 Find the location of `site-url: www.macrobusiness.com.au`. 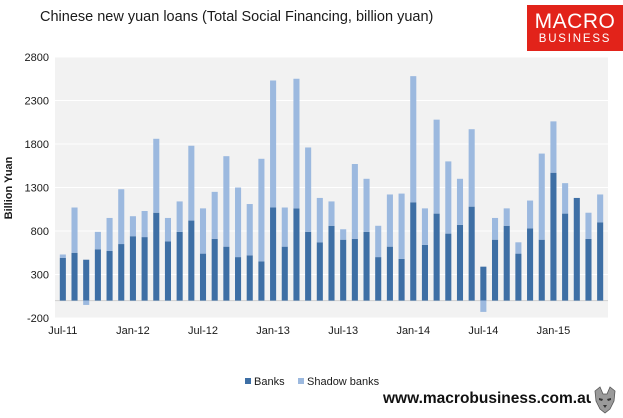

site-url: www.macrobusiness.com.au is located at coordinates (489, 398).